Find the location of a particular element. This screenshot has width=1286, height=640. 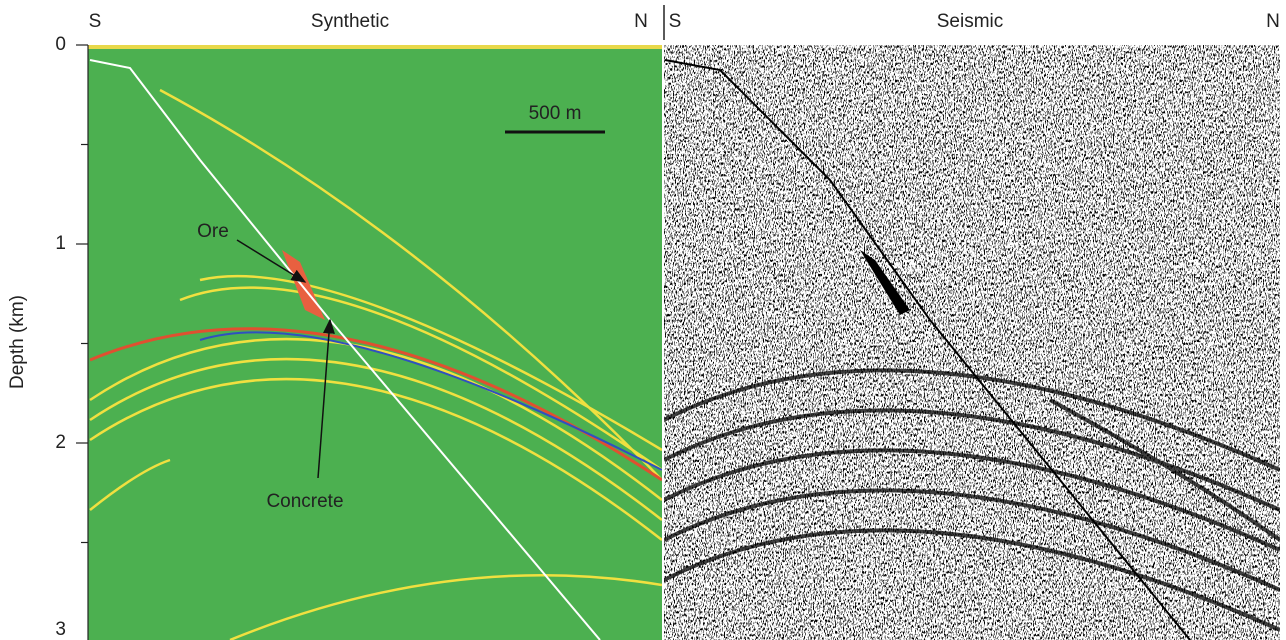

panel-title: Seismic is located at coordinates (970, 21).